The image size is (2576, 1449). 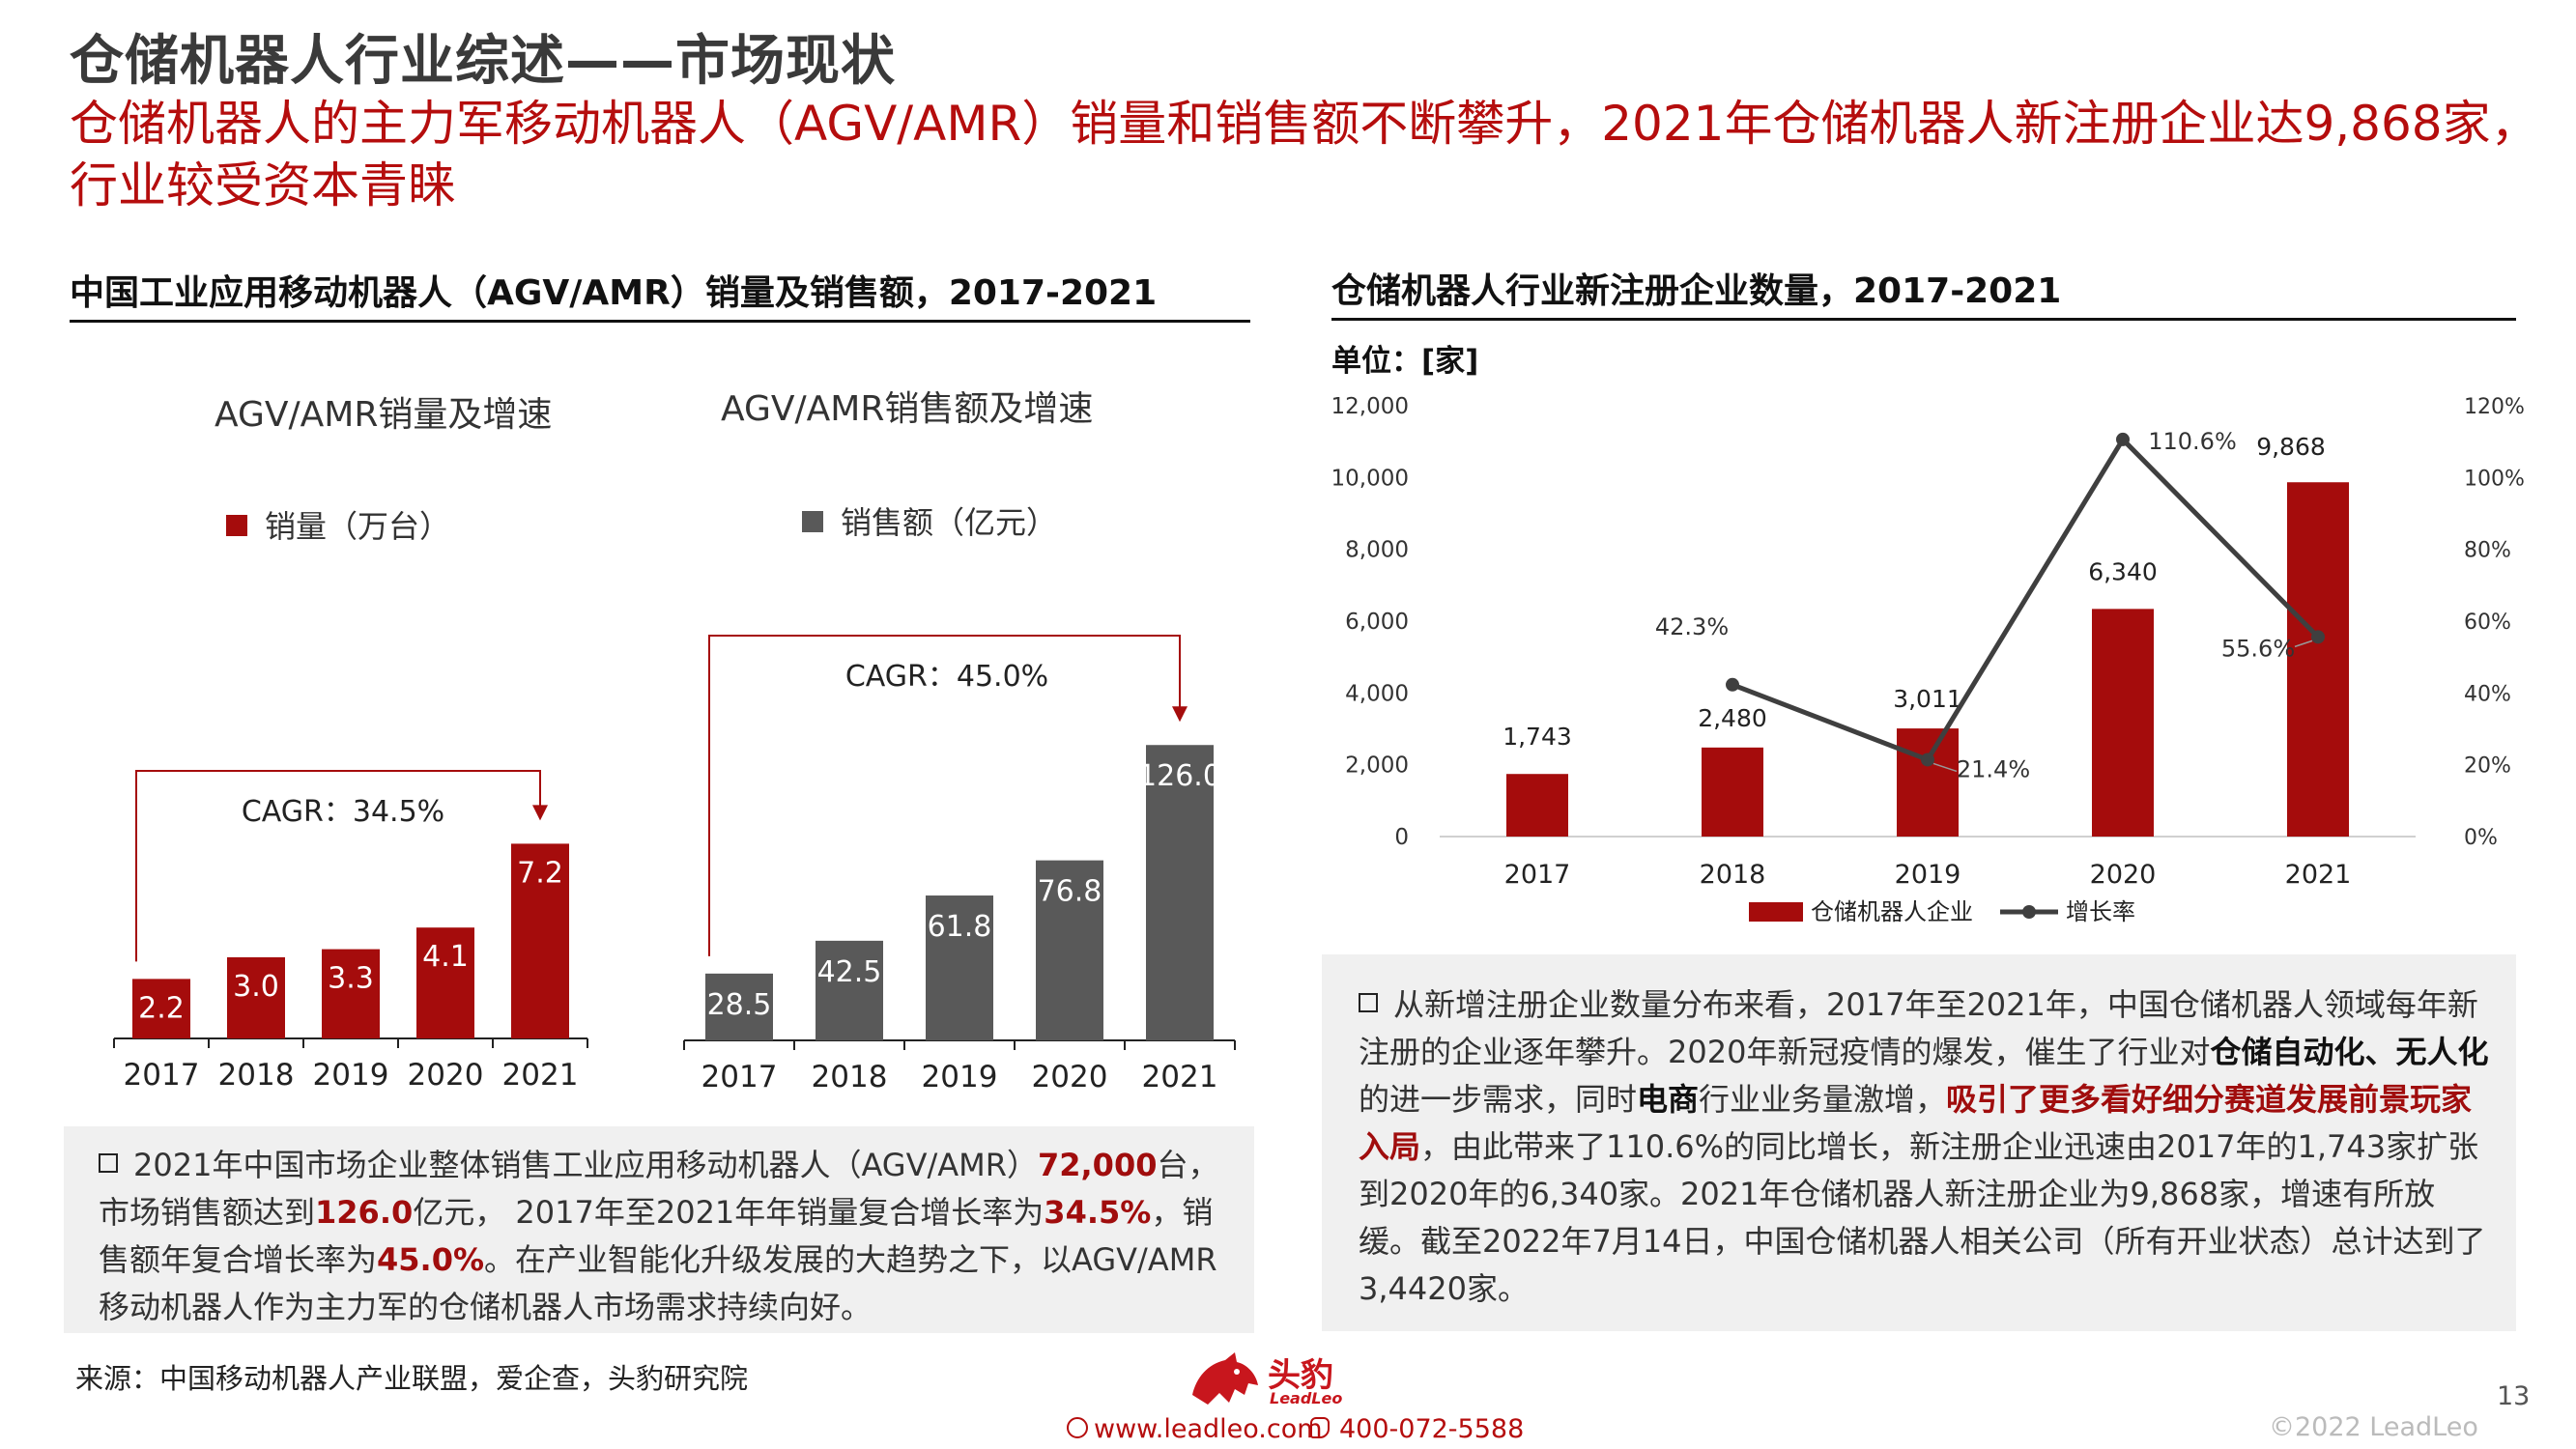 What do you see at coordinates (2029, 912) in the screenshot?
I see `legend-line-marker` at bounding box center [2029, 912].